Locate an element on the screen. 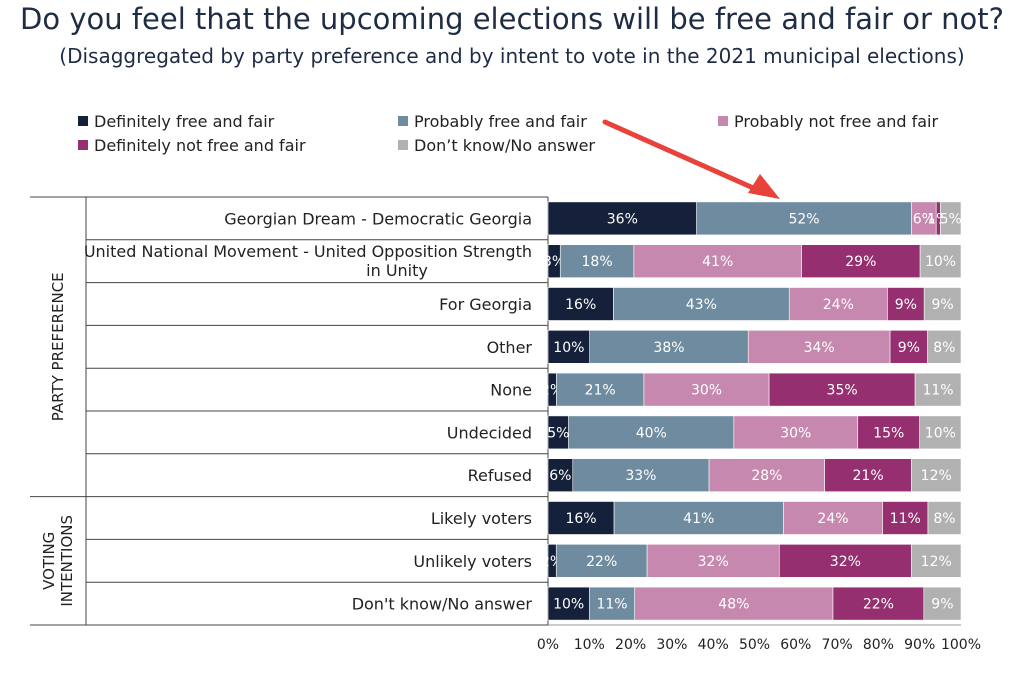 The height and width of the screenshot is (689, 1024). x-tick-label: 20% is located at coordinates (630, 645).